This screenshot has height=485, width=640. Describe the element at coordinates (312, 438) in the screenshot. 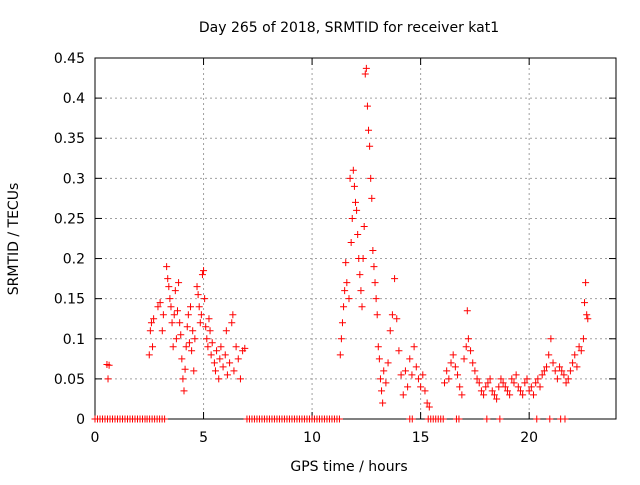

I see `x-tick-label: 10` at that location.